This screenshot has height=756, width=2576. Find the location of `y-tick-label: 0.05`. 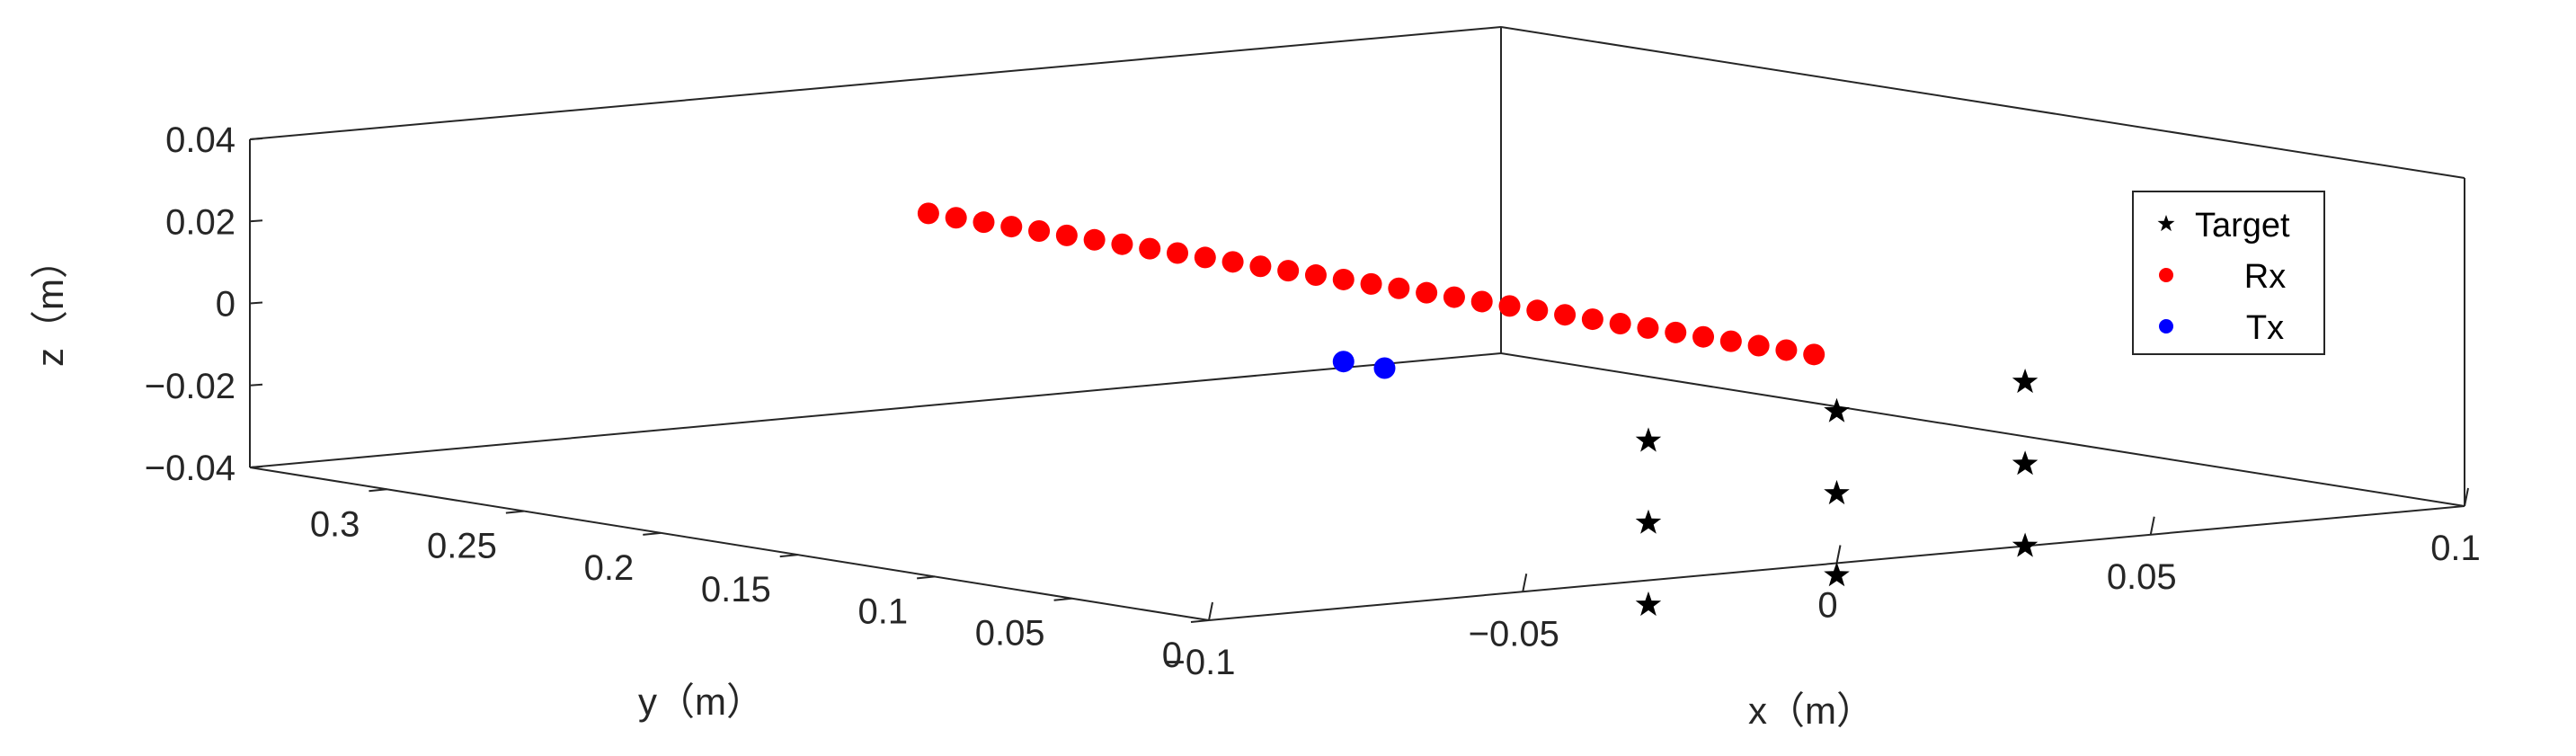

y-tick-label: 0.05 is located at coordinates (1010, 634).